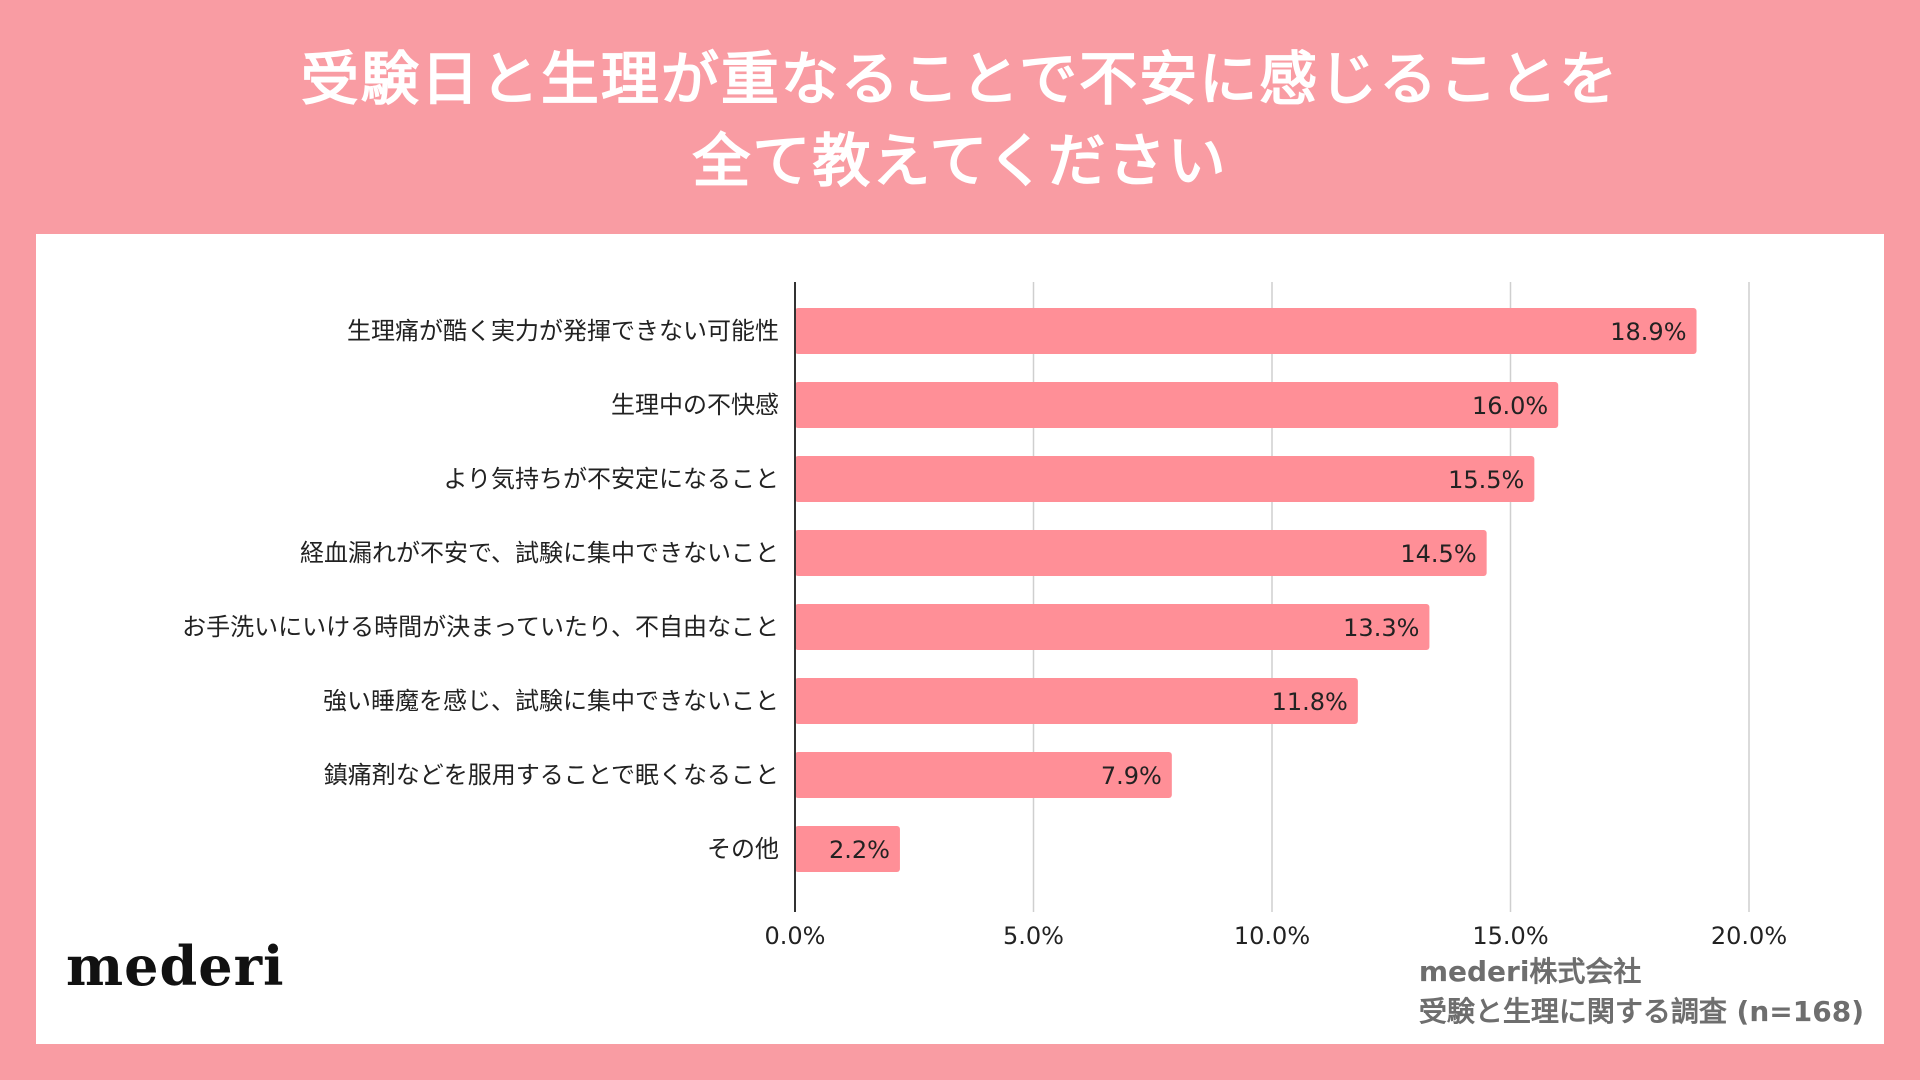 Image resolution: width=1920 pixels, height=1080 pixels. Describe the element at coordinates (1272, 936) in the screenshot. I see `x-tick-label-2: 10.0%` at that location.